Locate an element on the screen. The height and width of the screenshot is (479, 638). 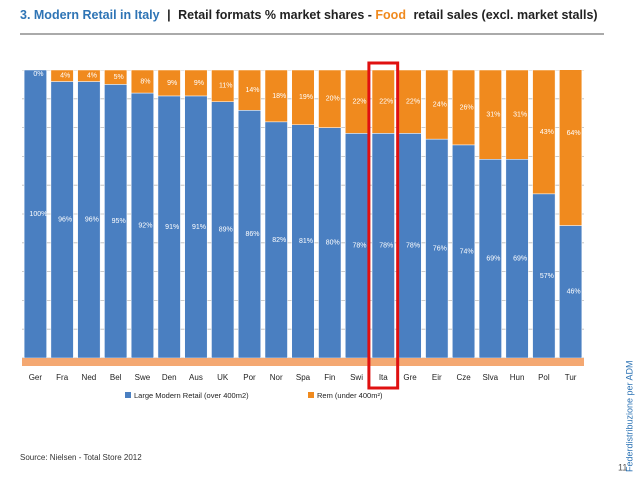
x-tick-label: Ger is located at coordinates (36, 377).